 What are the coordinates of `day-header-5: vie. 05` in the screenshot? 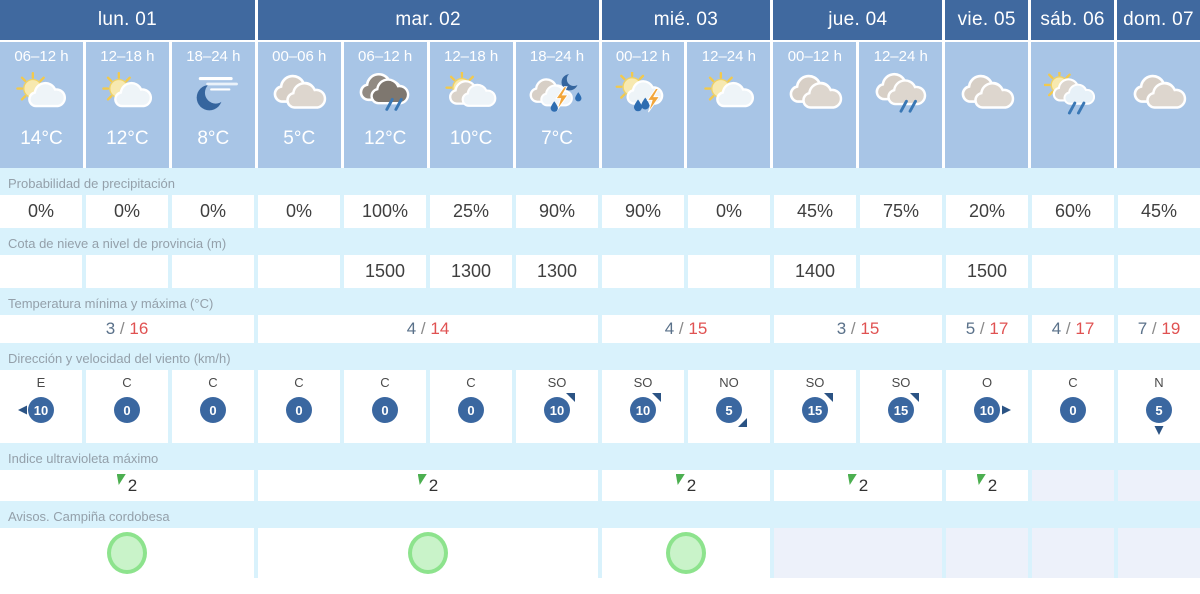 It's located at (987, 20).